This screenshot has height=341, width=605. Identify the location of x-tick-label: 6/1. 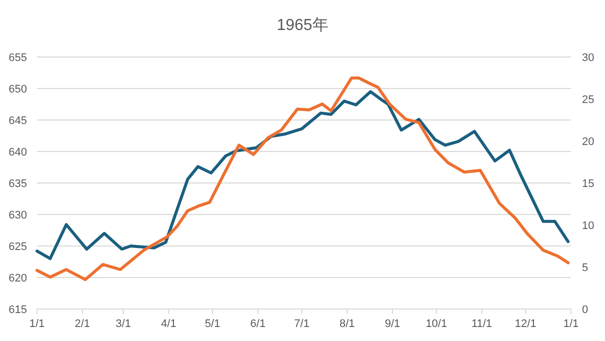
(258, 324).